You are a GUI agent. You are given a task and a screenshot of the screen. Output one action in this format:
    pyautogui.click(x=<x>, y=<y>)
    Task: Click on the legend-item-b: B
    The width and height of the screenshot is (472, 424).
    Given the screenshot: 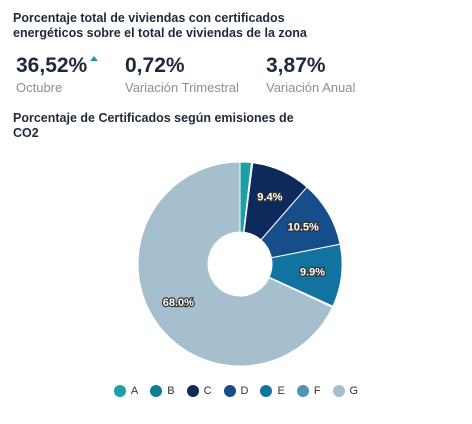 What is the action you would take?
    pyautogui.click(x=162, y=391)
    